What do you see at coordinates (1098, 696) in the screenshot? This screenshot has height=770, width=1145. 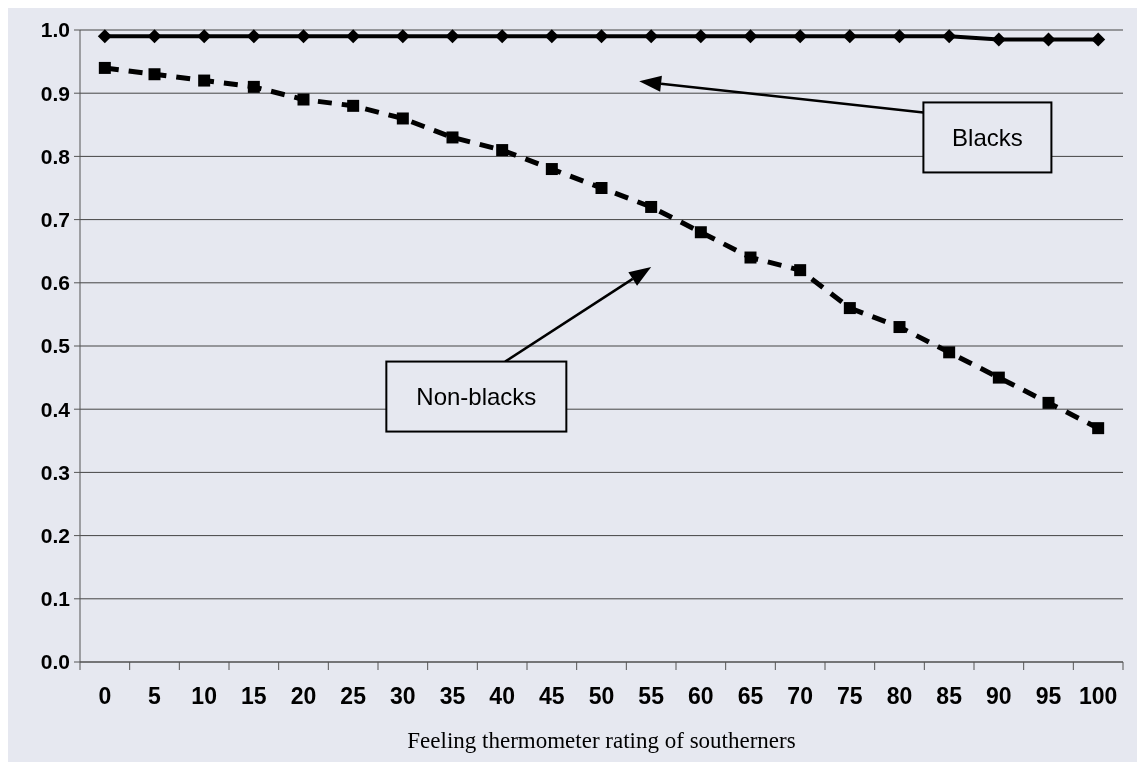 I see `x-tick-label: 100` at bounding box center [1098, 696].